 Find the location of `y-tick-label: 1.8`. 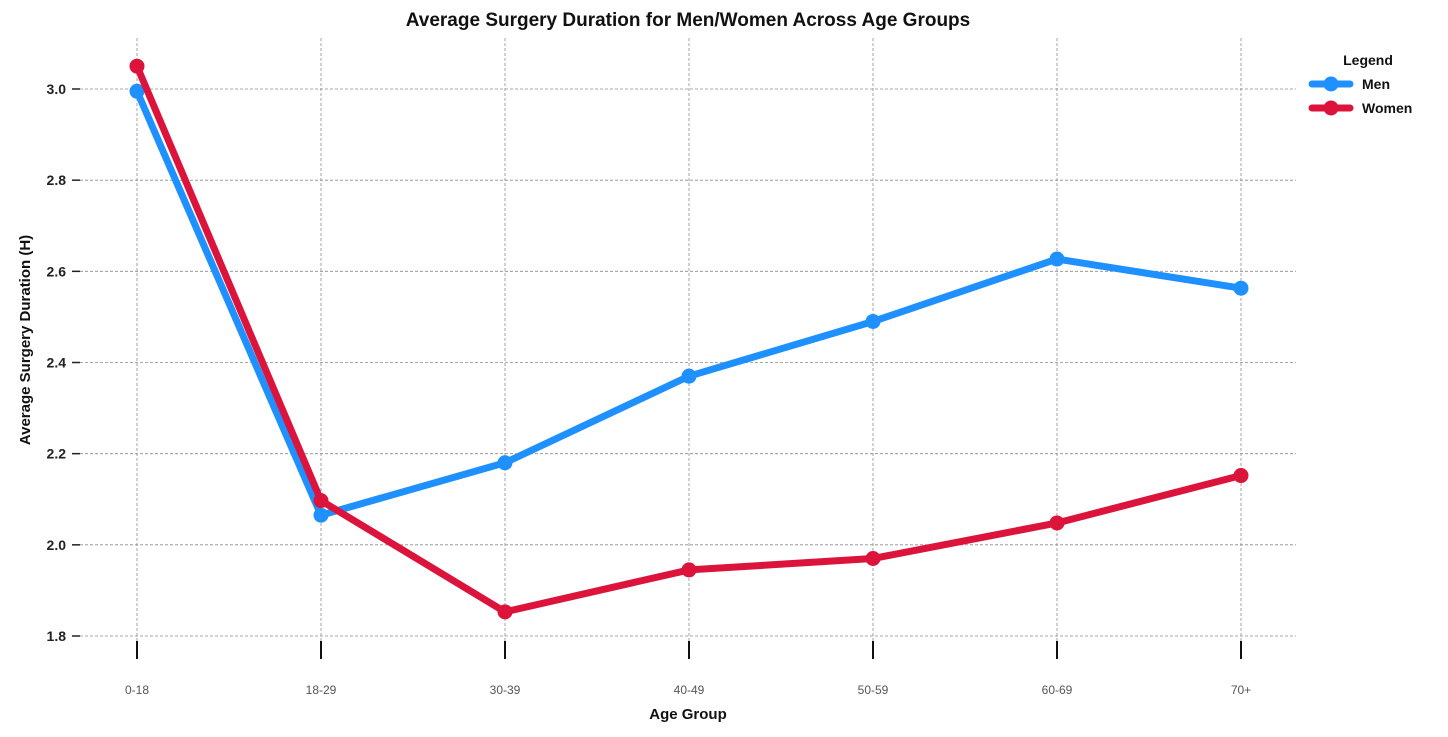

y-tick-label: 1.8 is located at coordinates (57, 636).